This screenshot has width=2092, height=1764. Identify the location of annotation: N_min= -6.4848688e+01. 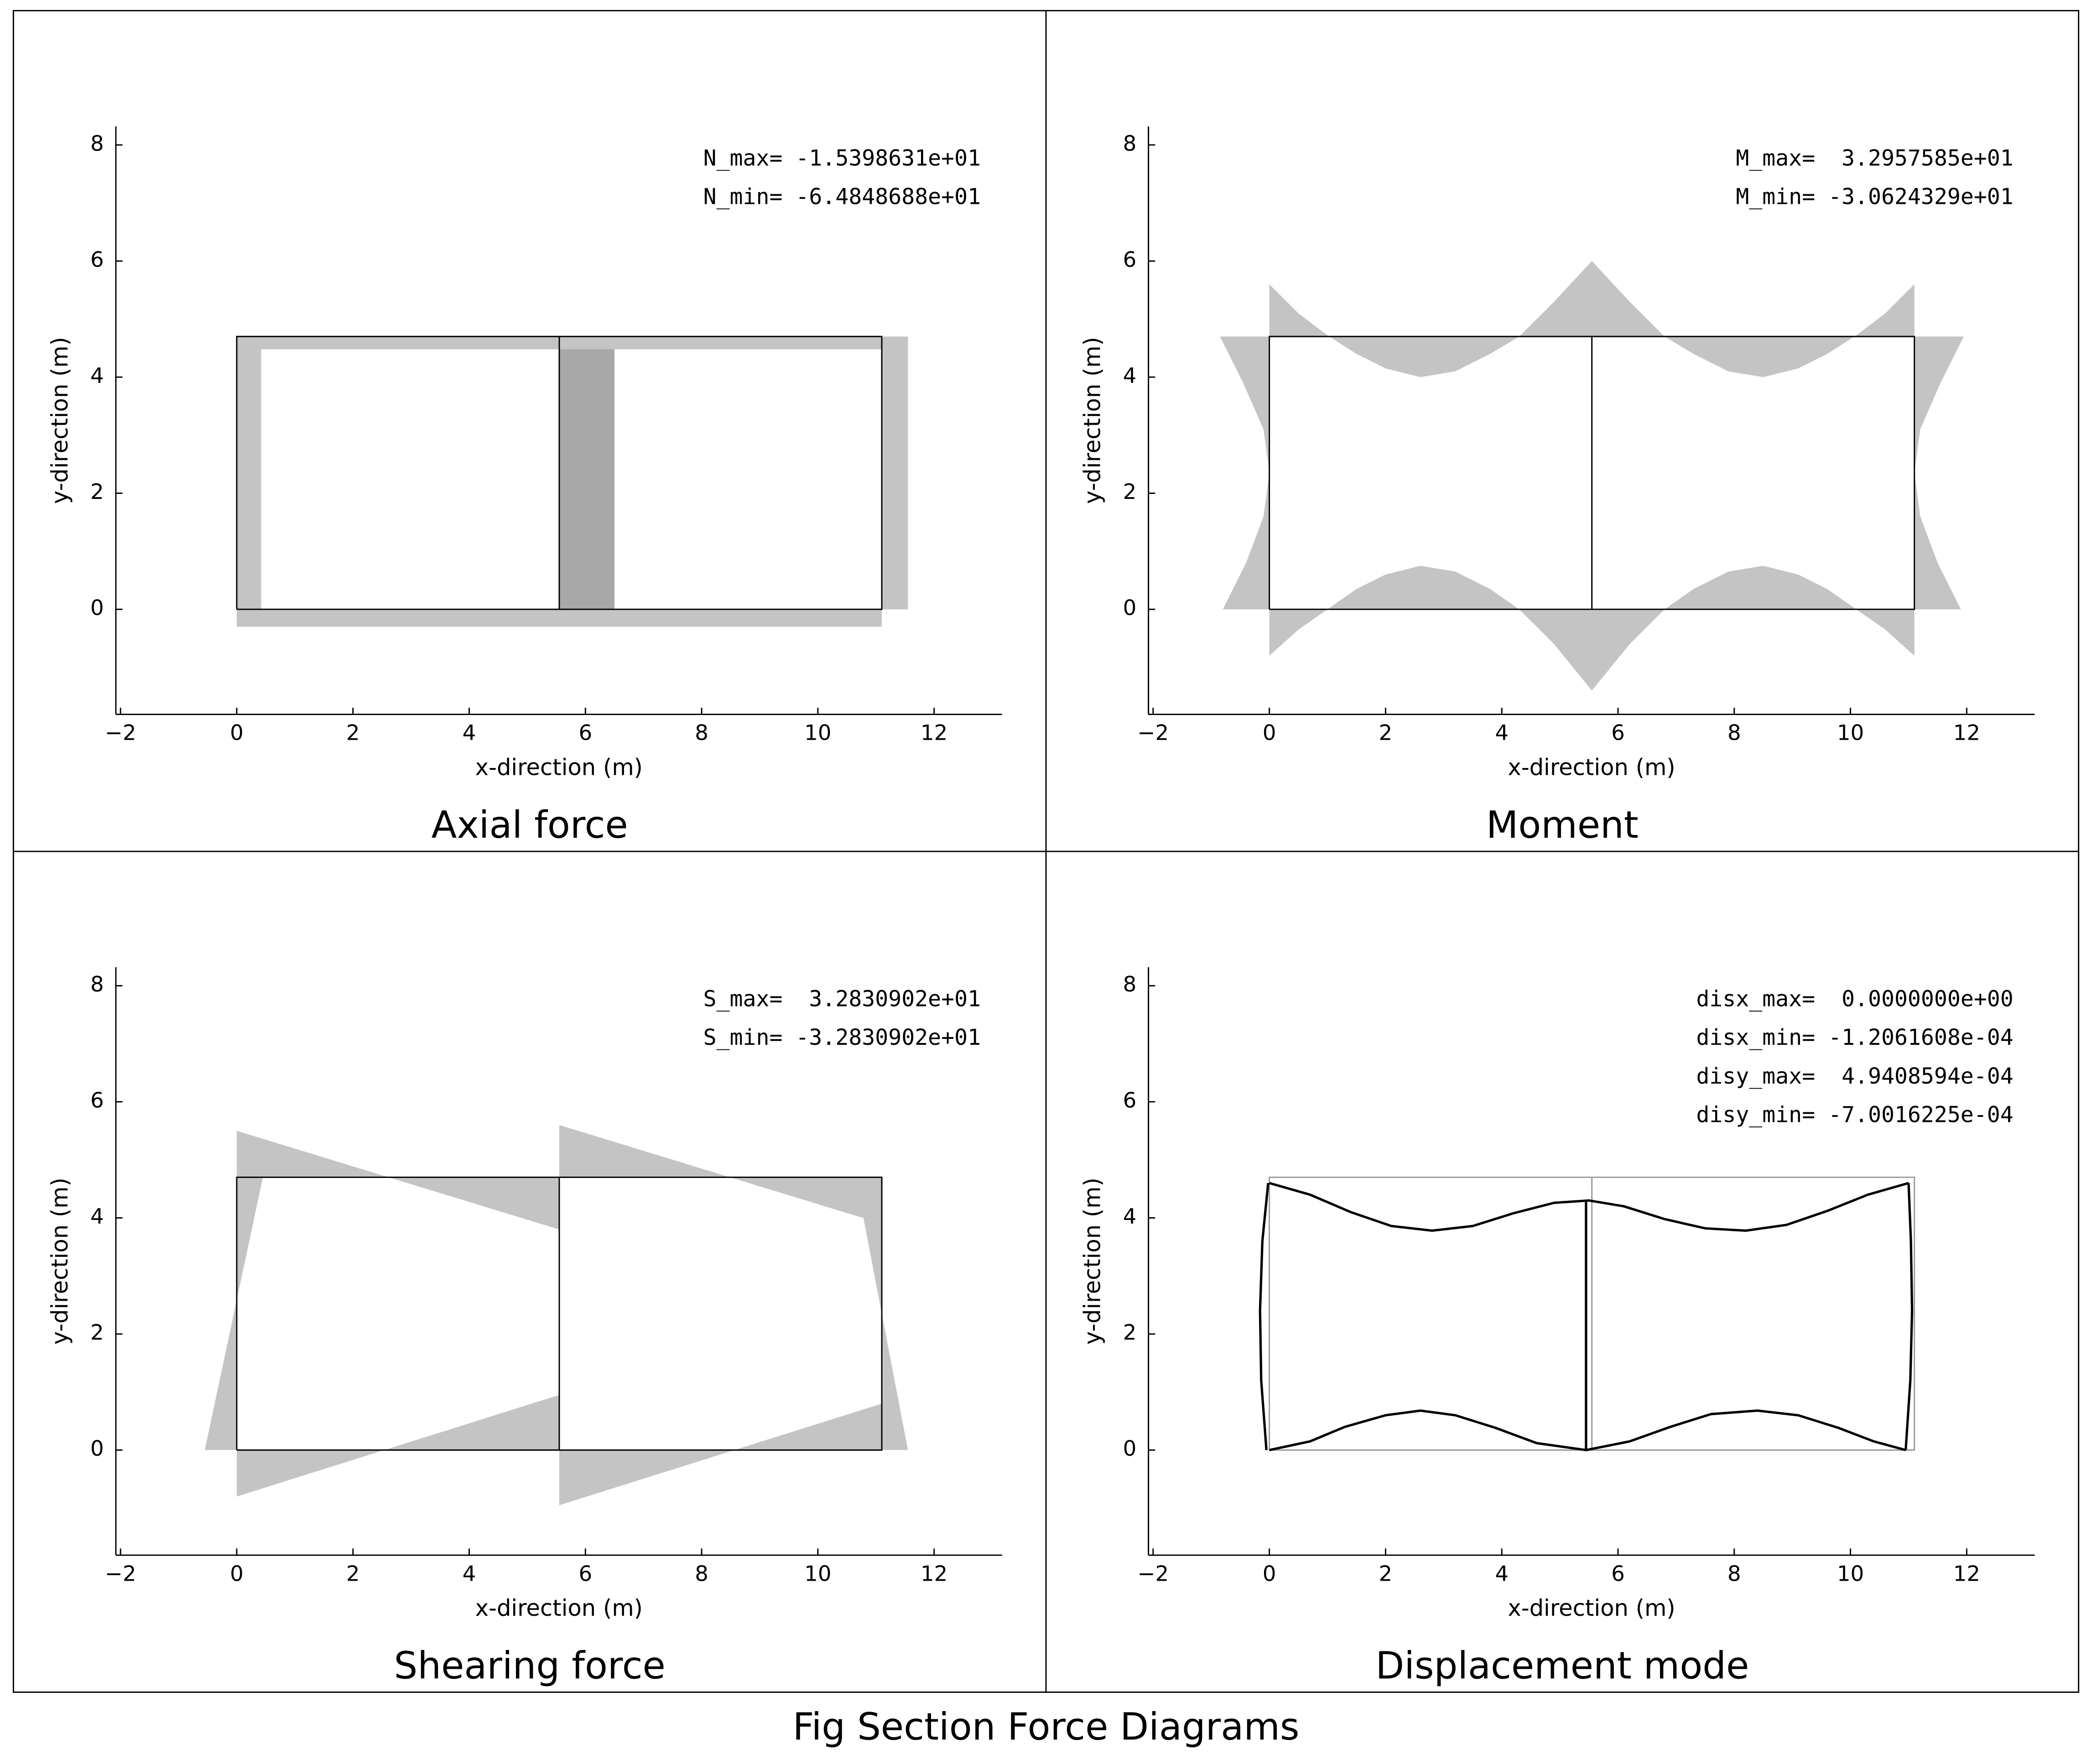
(842, 197).